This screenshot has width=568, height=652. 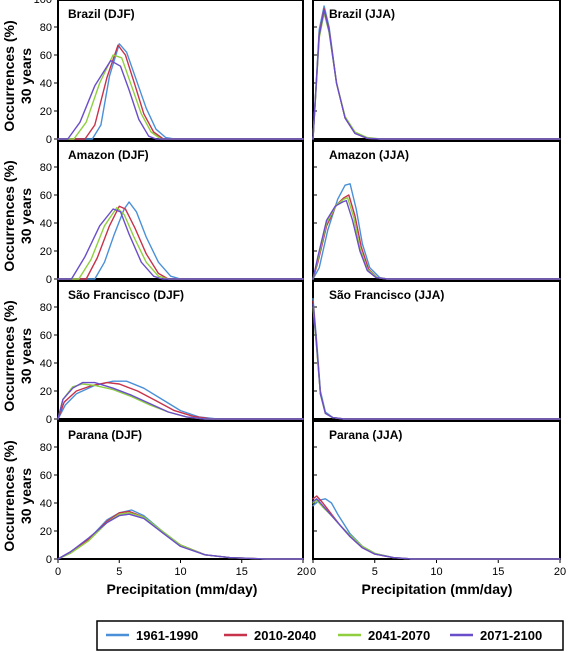 What do you see at coordinates (362, 14) in the screenshot?
I see `panel-title: Brazil (JJA)` at bounding box center [362, 14].